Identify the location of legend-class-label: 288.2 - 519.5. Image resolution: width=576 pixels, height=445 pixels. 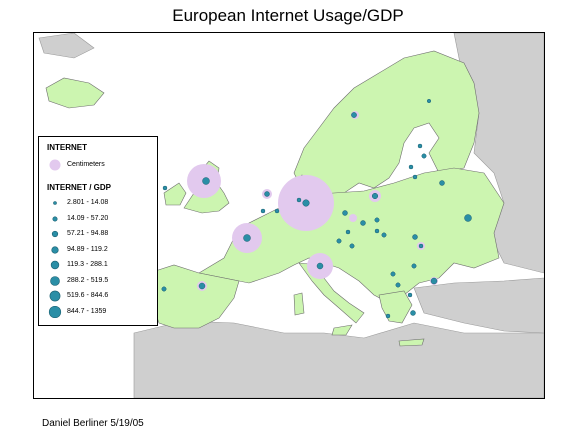
(88, 280).